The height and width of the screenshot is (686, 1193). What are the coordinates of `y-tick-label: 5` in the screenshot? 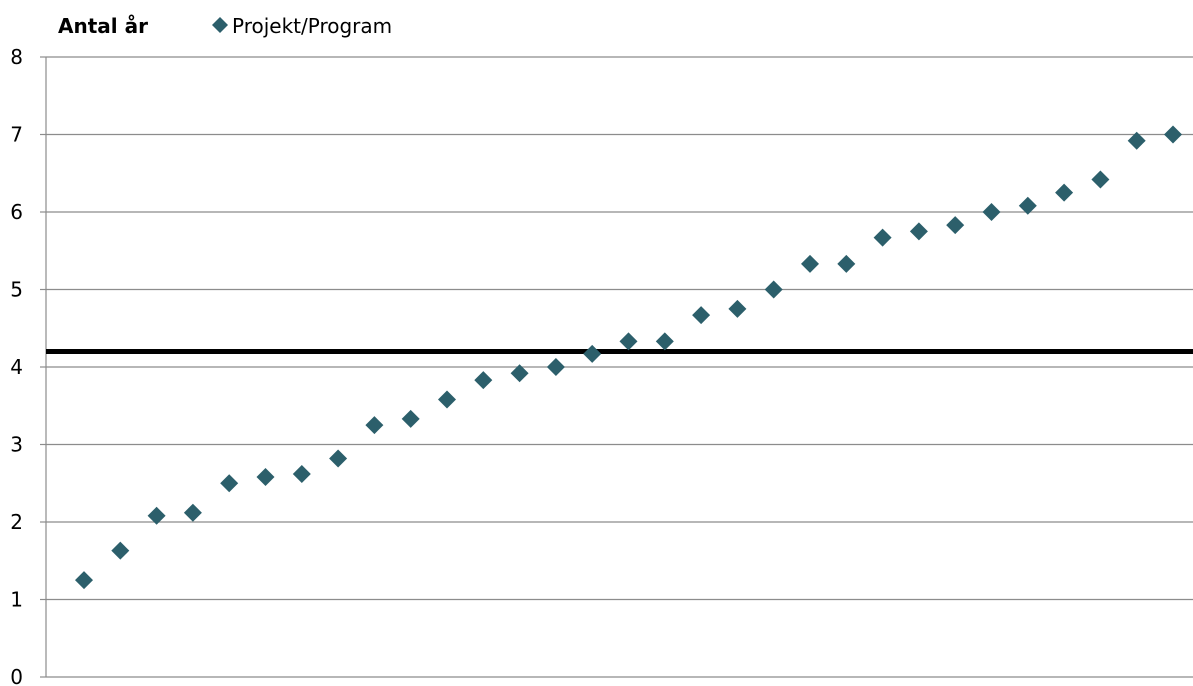 It's located at (16, 290).